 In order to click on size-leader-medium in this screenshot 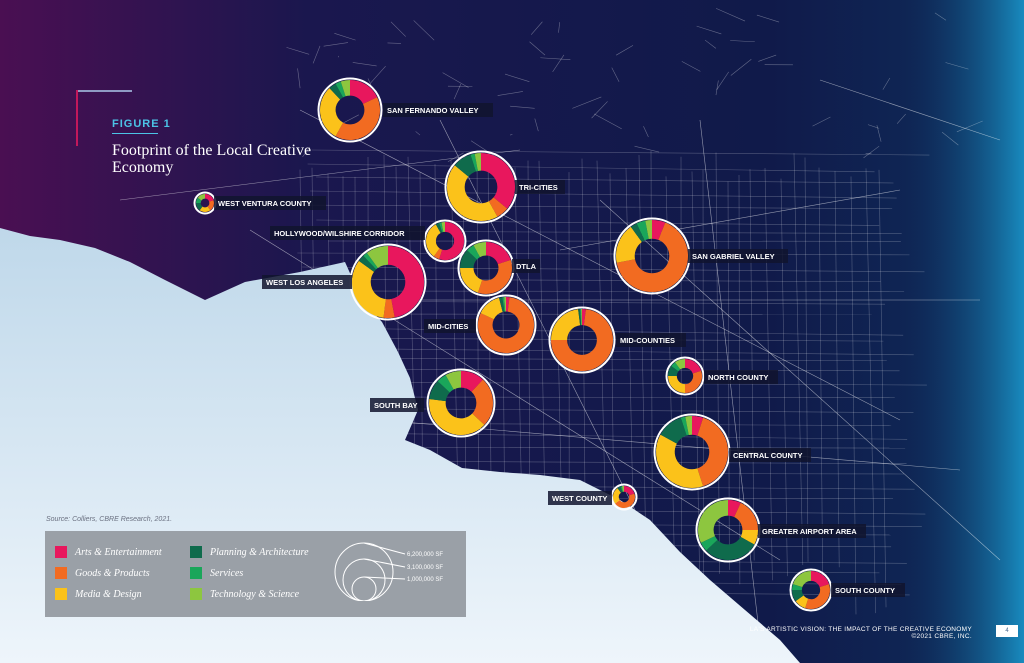, I will do `click(384, 563)`.